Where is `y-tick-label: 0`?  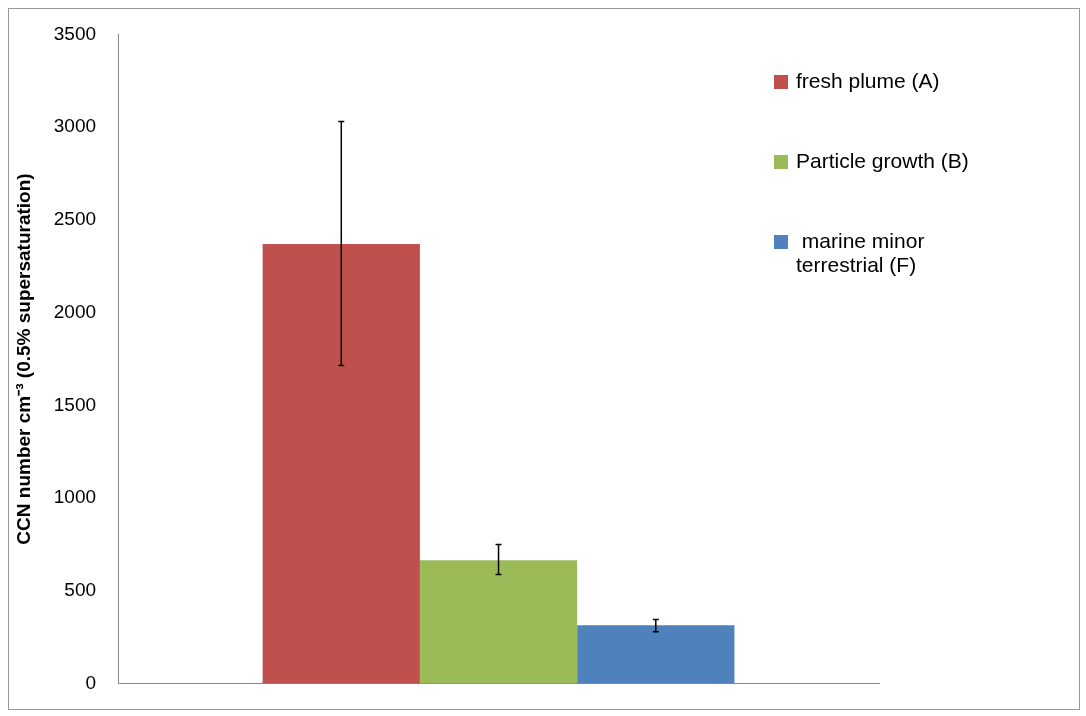
y-tick-label: 0 is located at coordinates (91, 682).